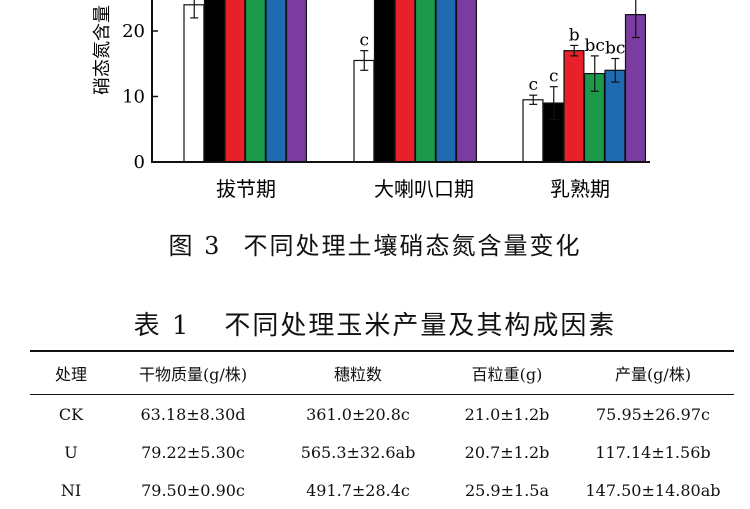 The height and width of the screenshot is (509, 750). What do you see at coordinates (71, 414) in the screenshot?
I see `table-cell: CK` at bounding box center [71, 414].